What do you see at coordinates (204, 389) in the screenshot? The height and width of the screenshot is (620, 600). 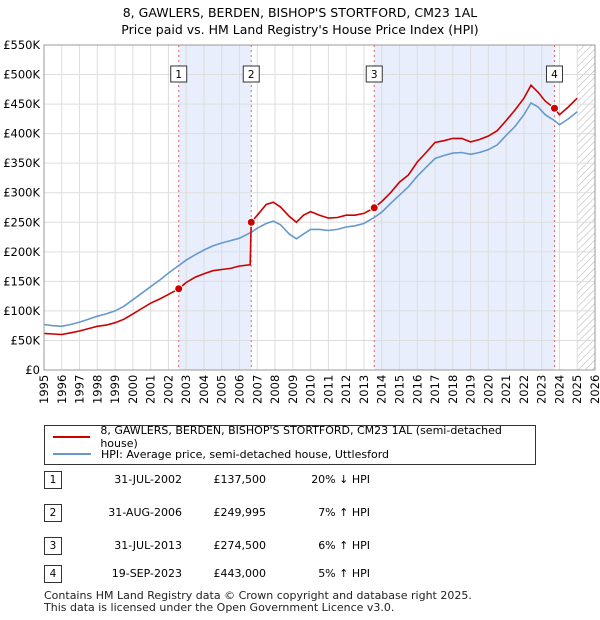 I see `x-tick-label: 2004` at bounding box center [204, 389].